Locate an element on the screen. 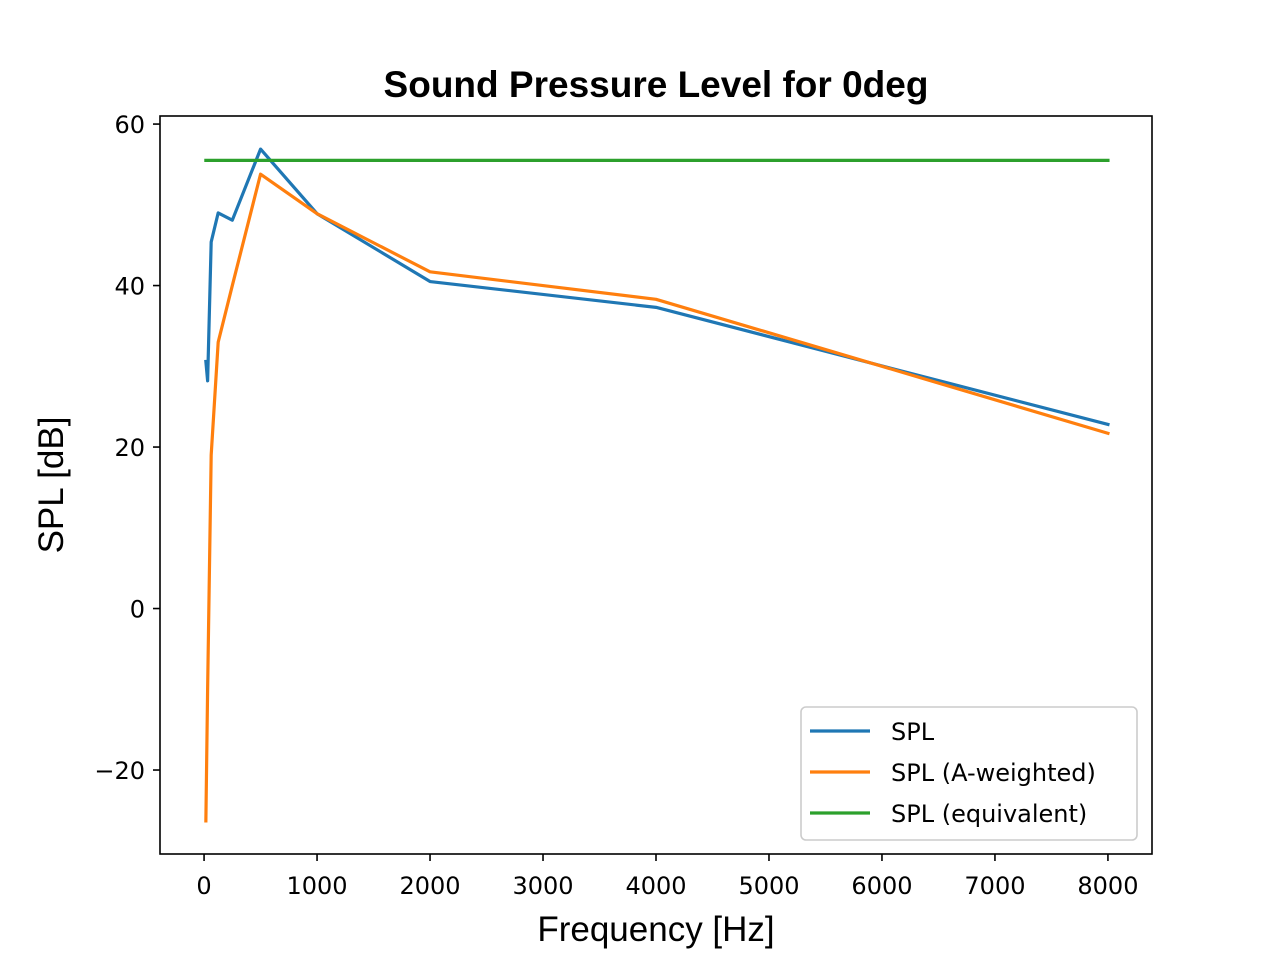 Image resolution: width=1280 pixels, height=960 pixels. y-tick-label: 60 is located at coordinates (129, 125).